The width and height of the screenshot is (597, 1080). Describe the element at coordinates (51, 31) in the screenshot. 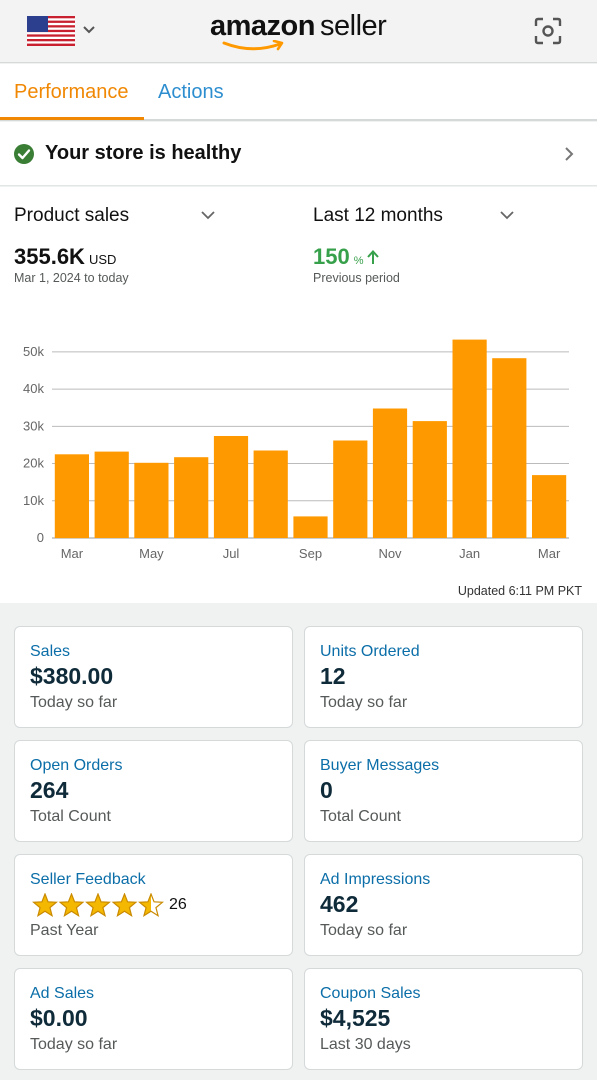

I see `us-flag-icon` at that location.